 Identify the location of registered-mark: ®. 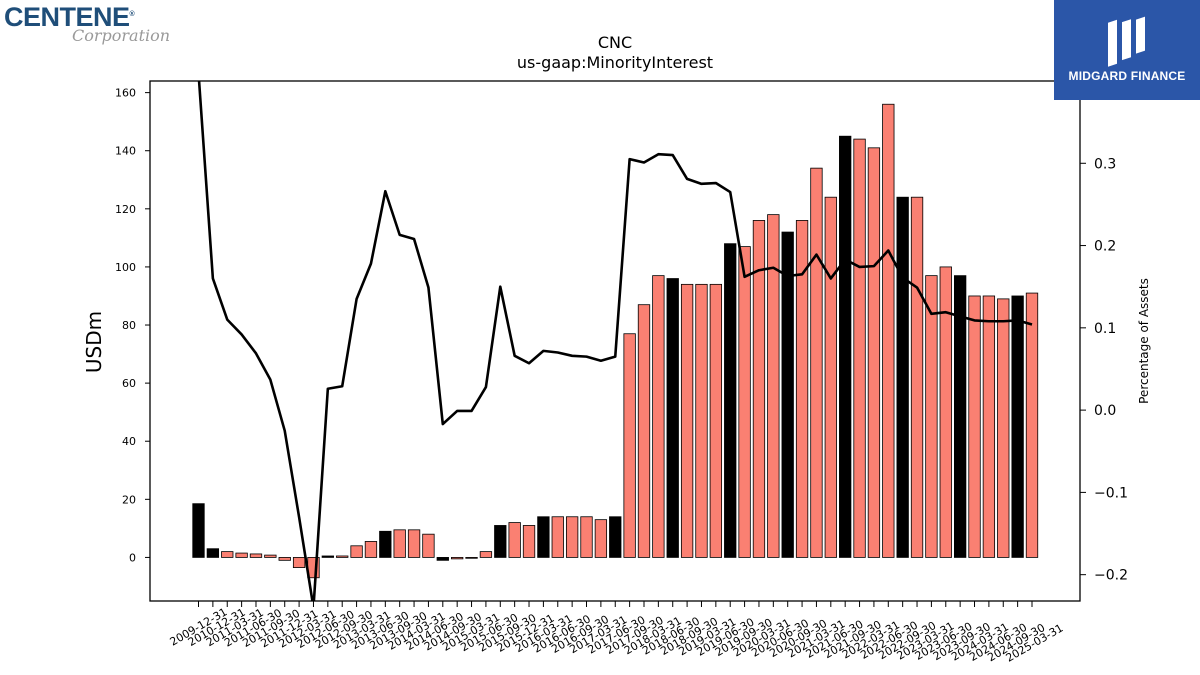
(132, 14).